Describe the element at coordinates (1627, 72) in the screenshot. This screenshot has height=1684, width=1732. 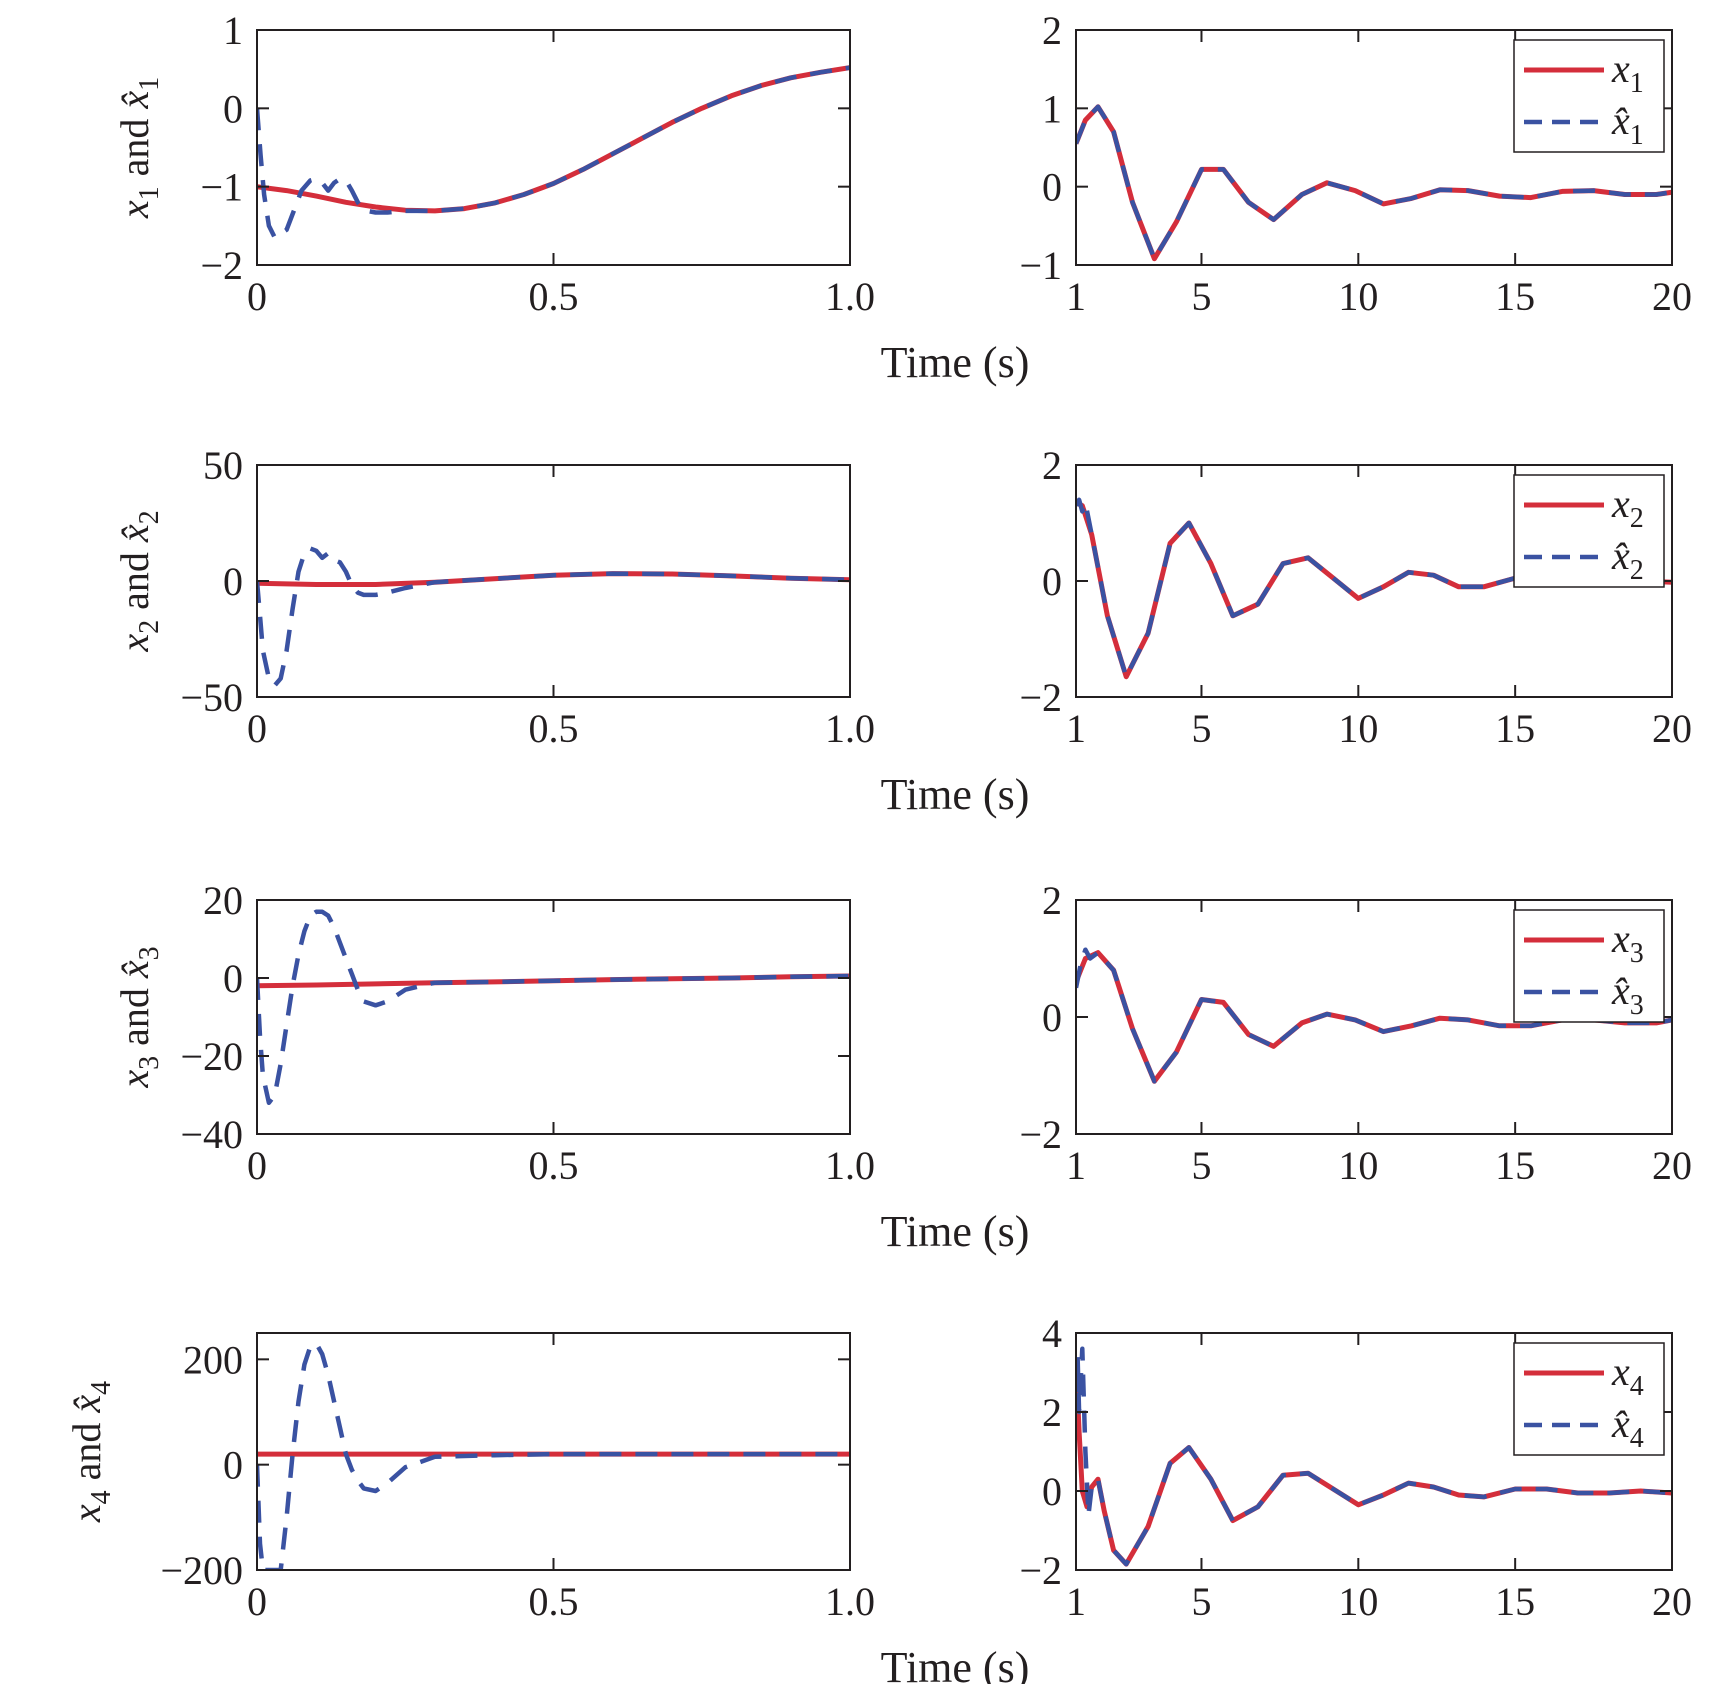
I see `legend-label: x1` at that location.